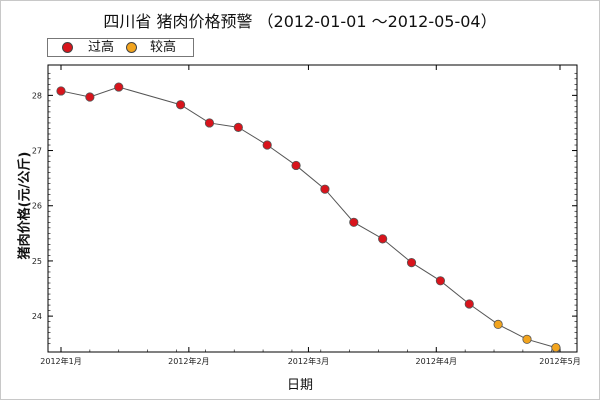 The width and height of the screenshot is (600, 400). Describe the element at coordinates (163, 47) in the screenshot. I see `legend-label-elevated: 较高` at that location.